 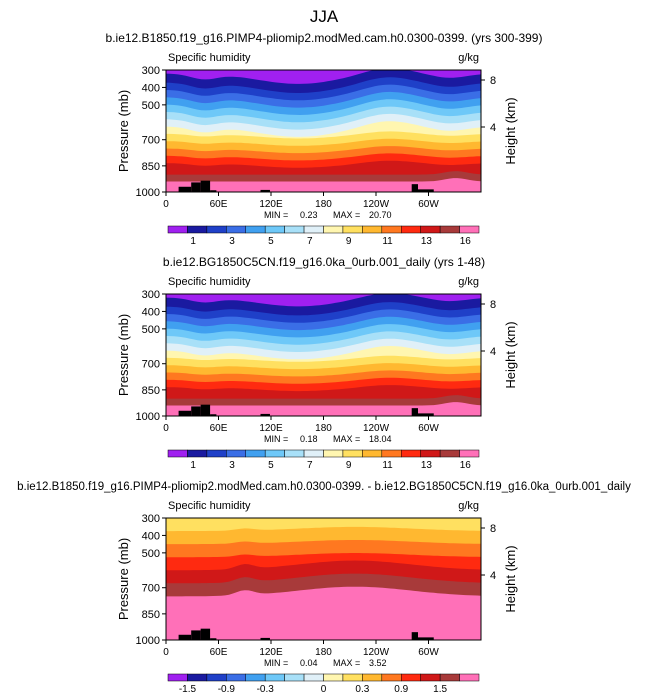 What do you see at coordinates (123, 131) in the screenshot?
I see `y-axis-label: Pressure (mb)` at bounding box center [123, 131].